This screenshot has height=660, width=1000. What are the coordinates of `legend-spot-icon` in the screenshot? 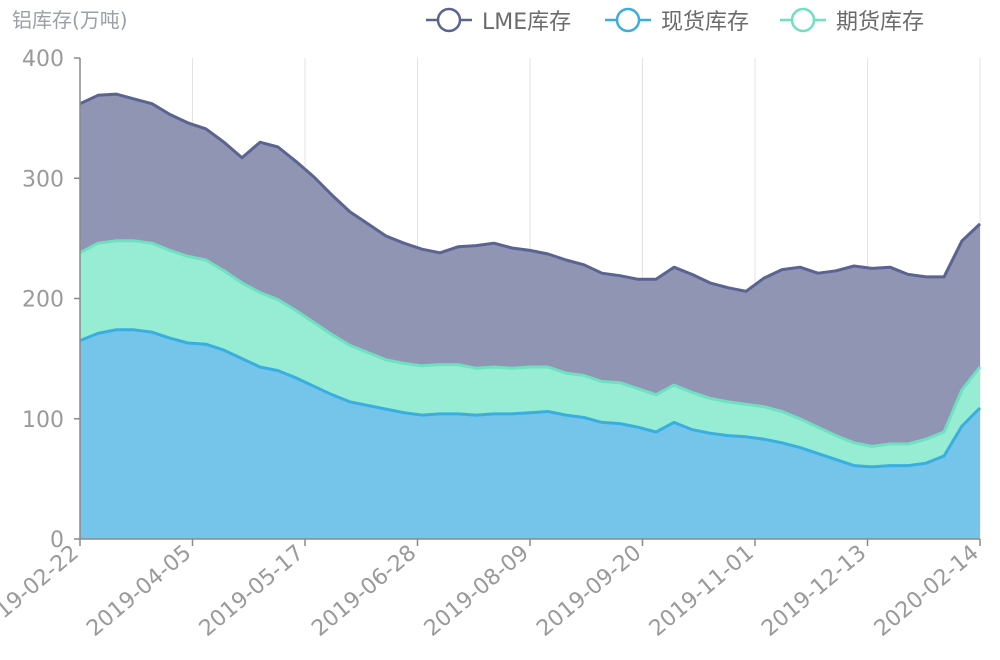 It's located at (628, 20).